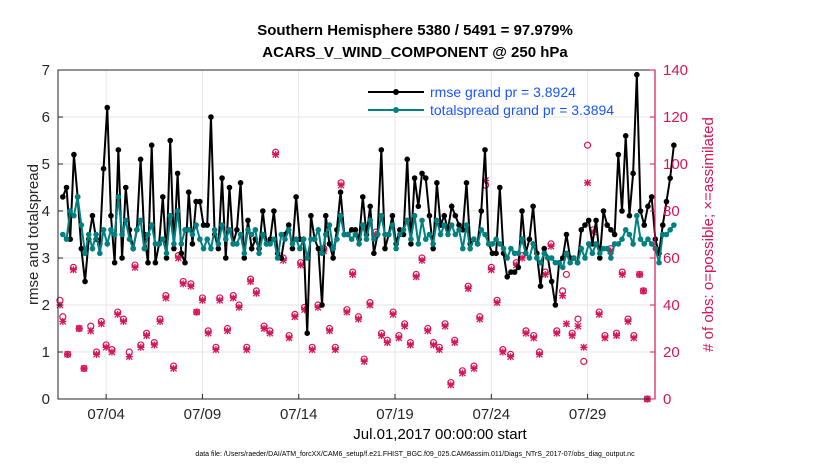 This screenshot has height=470, width=830. Describe the element at coordinates (708, 234) in the screenshot. I see `y-axis-right-label: # of obs: o=possible; ×=assimilated` at that location.